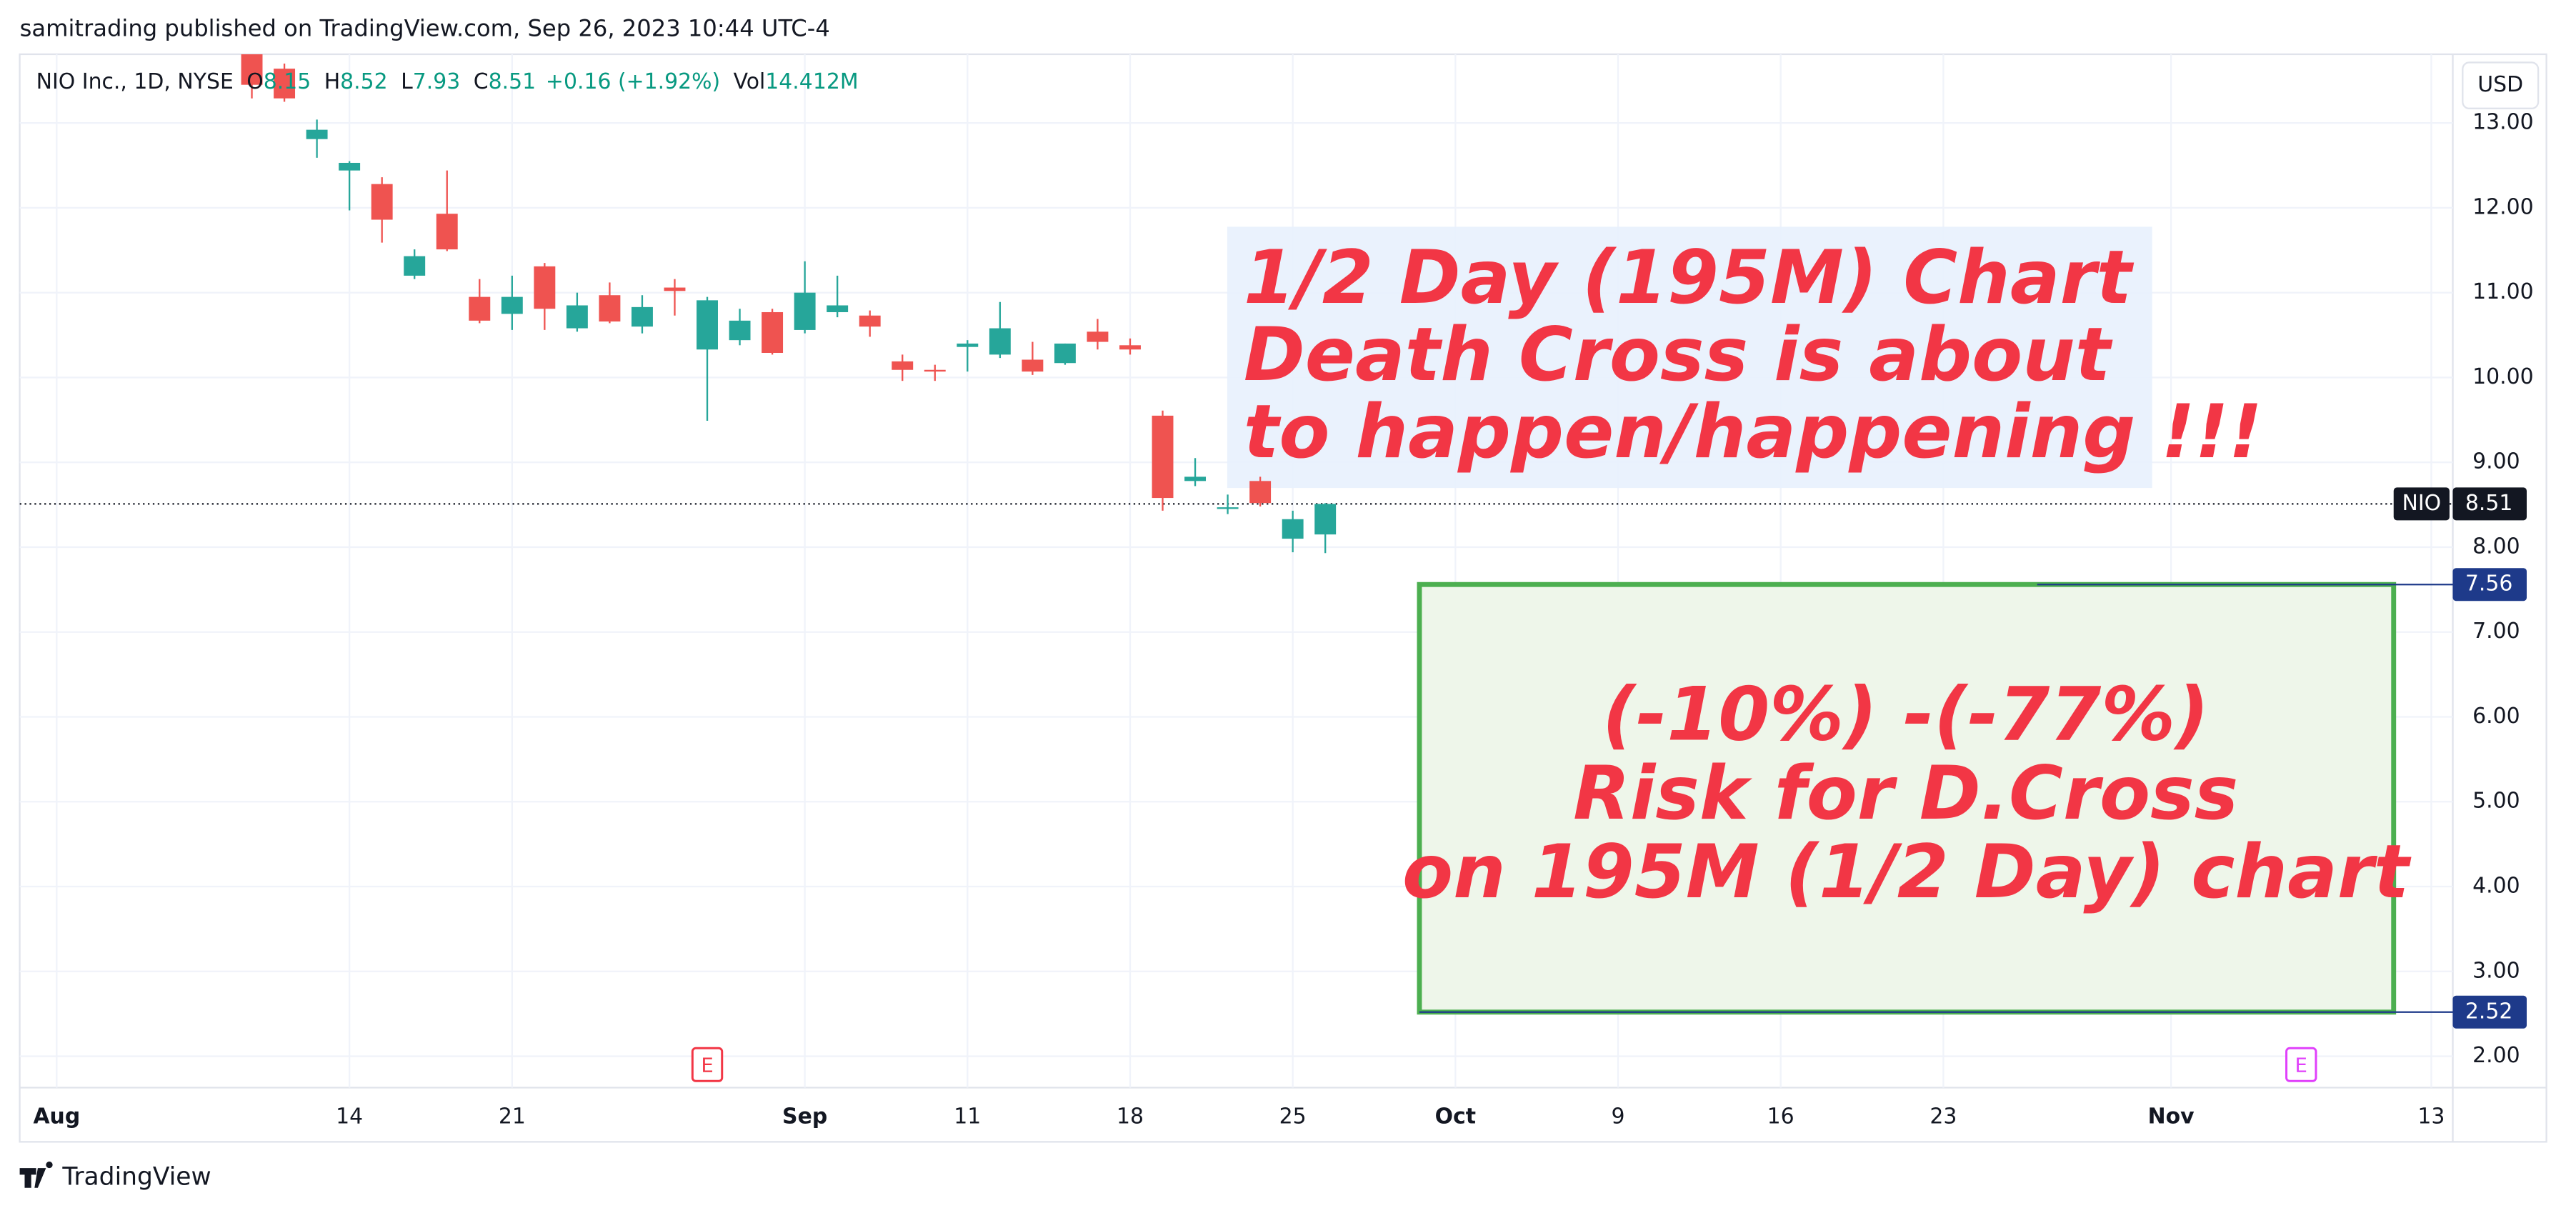 This screenshot has width=2576, height=1213. What do you see at coordinates (1690, 278) in the screenshot?
I see `note-text: 1/2 Day (195M) Chart` at bounding box center [1690, 278].